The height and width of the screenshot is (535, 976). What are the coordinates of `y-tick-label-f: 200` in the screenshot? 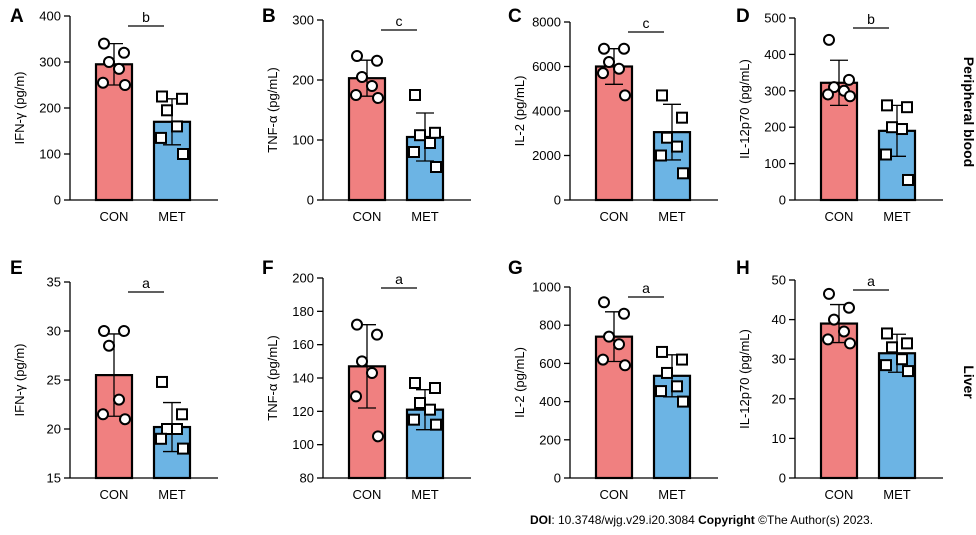 It's located at (303, 278).